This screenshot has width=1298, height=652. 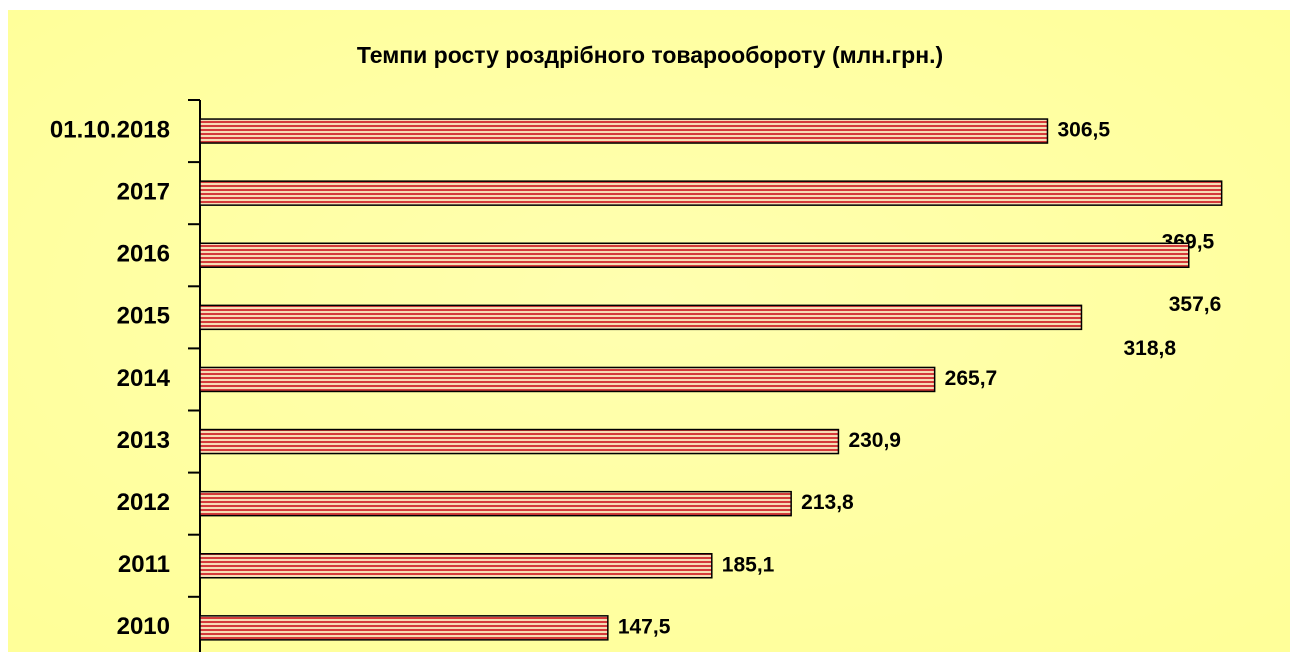 What do you see at coordinates (748, 564) in the screenshot?
I see `value-label: 185,1` at bounding box center [748, 564].